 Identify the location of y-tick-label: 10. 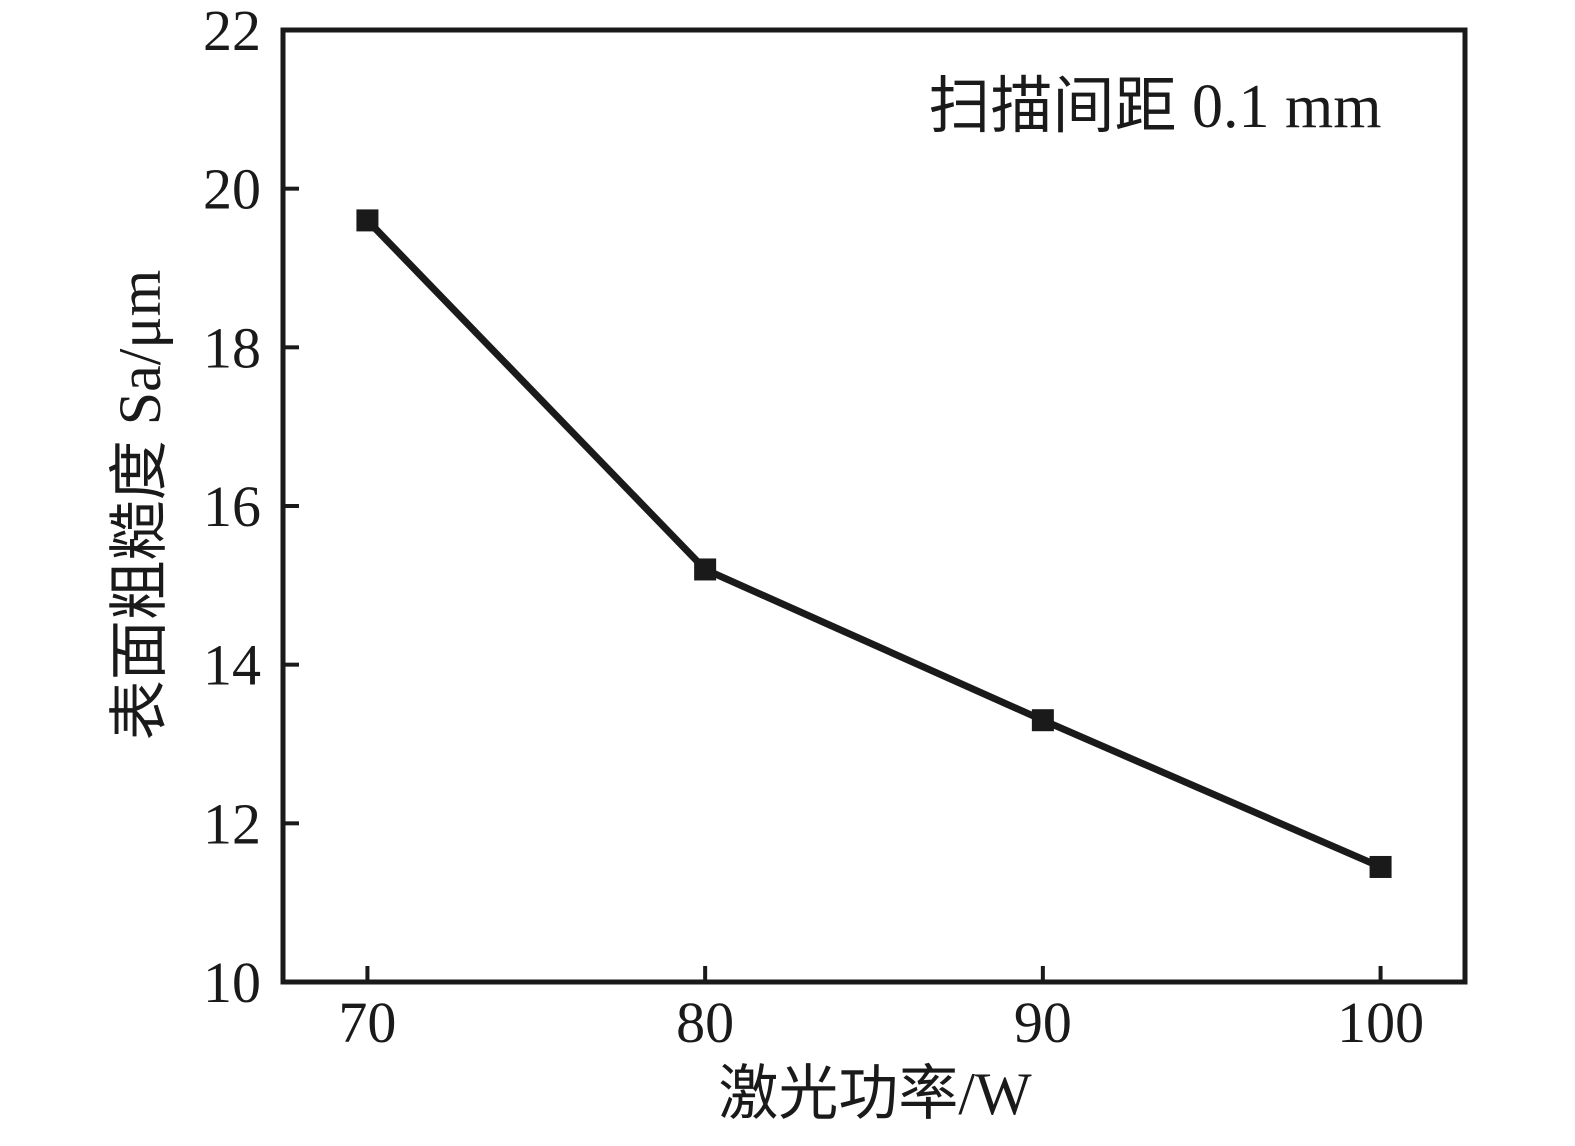
(232, 982).